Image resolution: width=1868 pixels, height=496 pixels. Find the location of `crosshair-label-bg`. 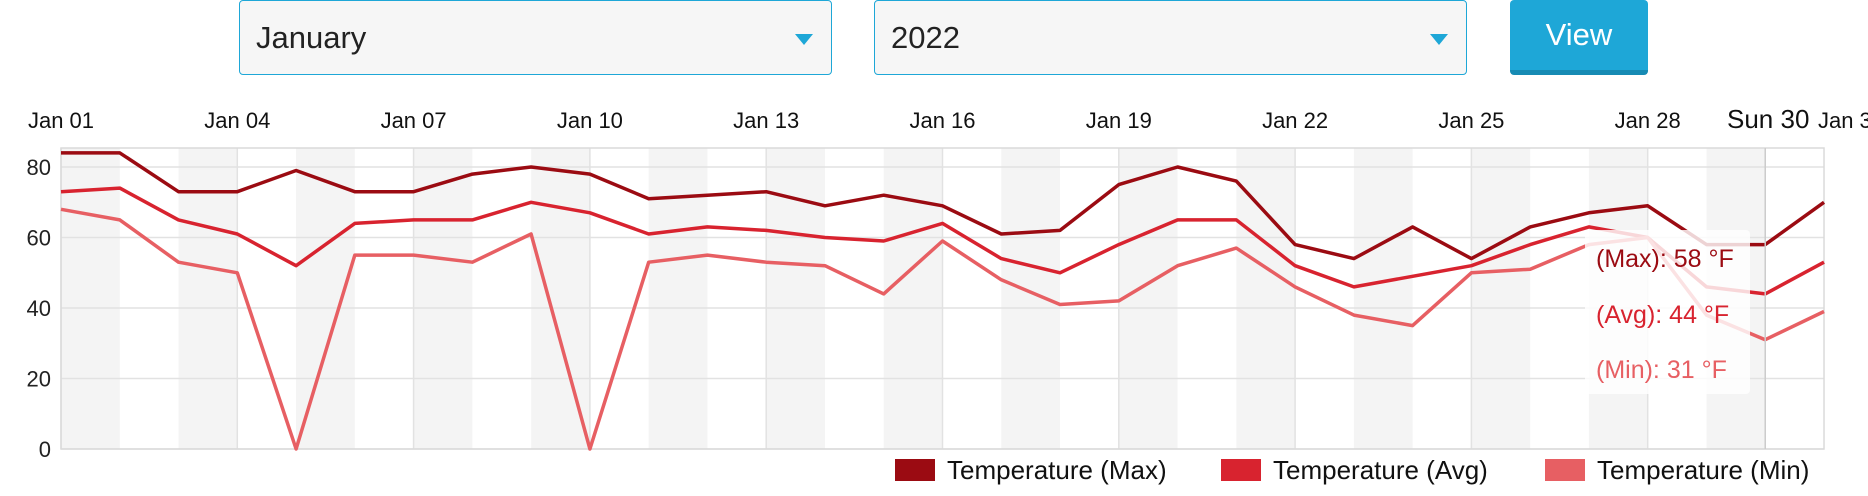

crosshair-label-bg is located at coordinates (1767, 120).